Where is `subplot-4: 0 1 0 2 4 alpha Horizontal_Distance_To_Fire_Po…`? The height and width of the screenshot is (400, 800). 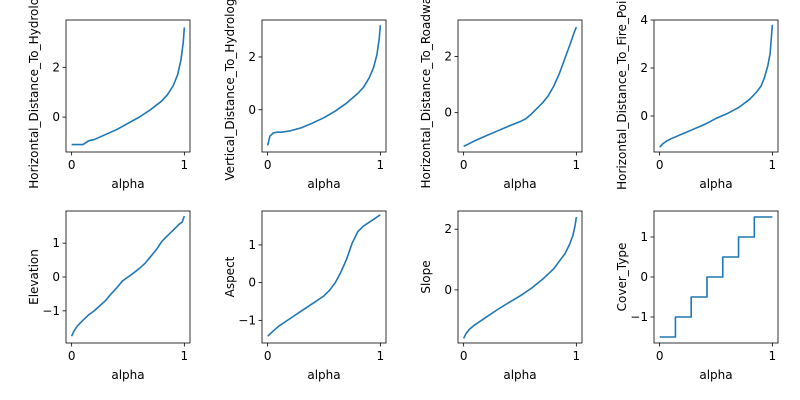
subplot-4: 0 1 0 2 4 alpha Horizontal_Distance_To_Fire_Po… is located at coordinates (697, 95).